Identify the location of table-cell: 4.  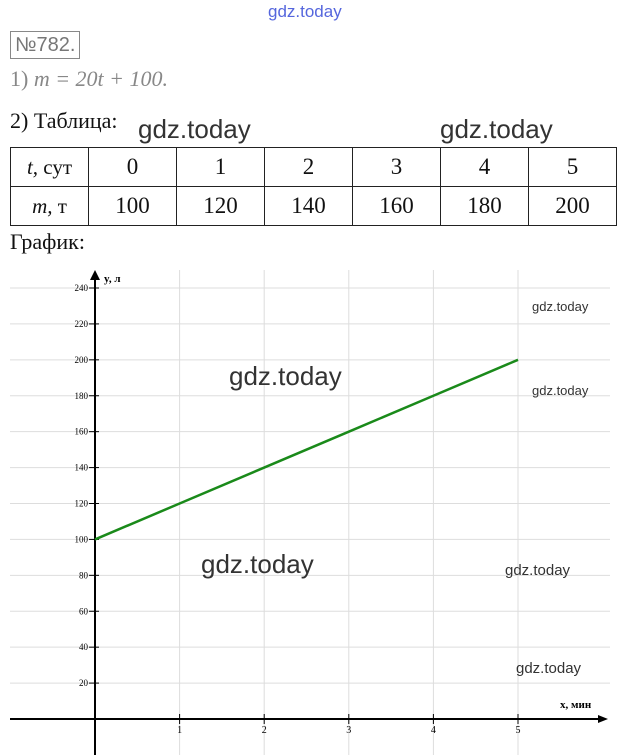
(484, 167).